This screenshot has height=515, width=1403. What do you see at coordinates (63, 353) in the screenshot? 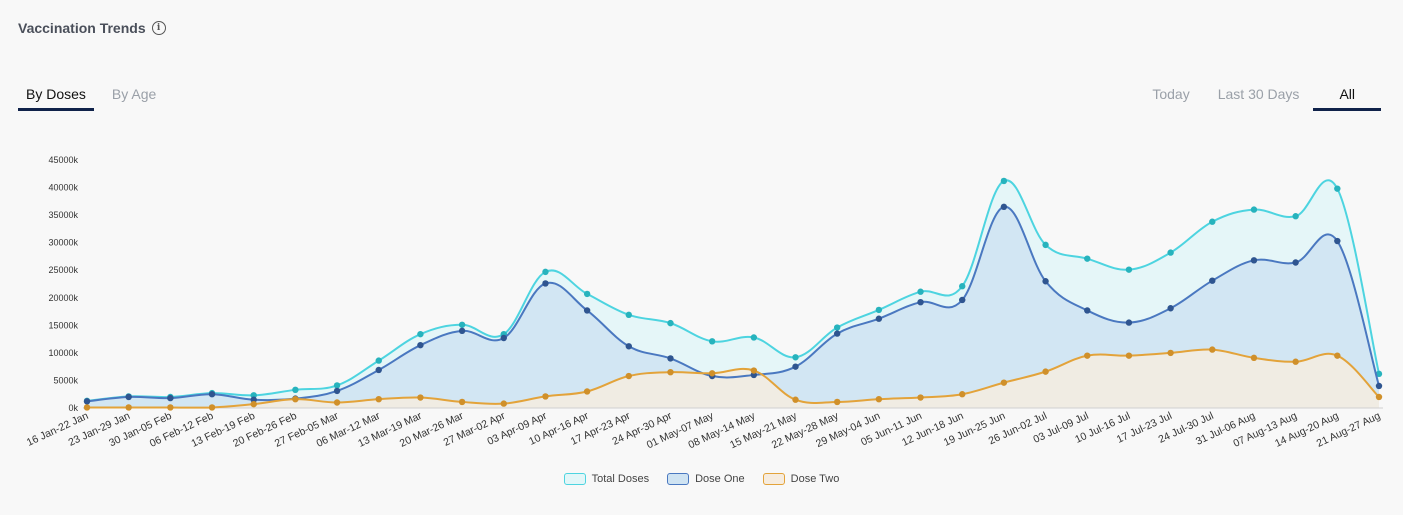
I see `y-tick-label: 10000k` at bounding box center [63, 353].